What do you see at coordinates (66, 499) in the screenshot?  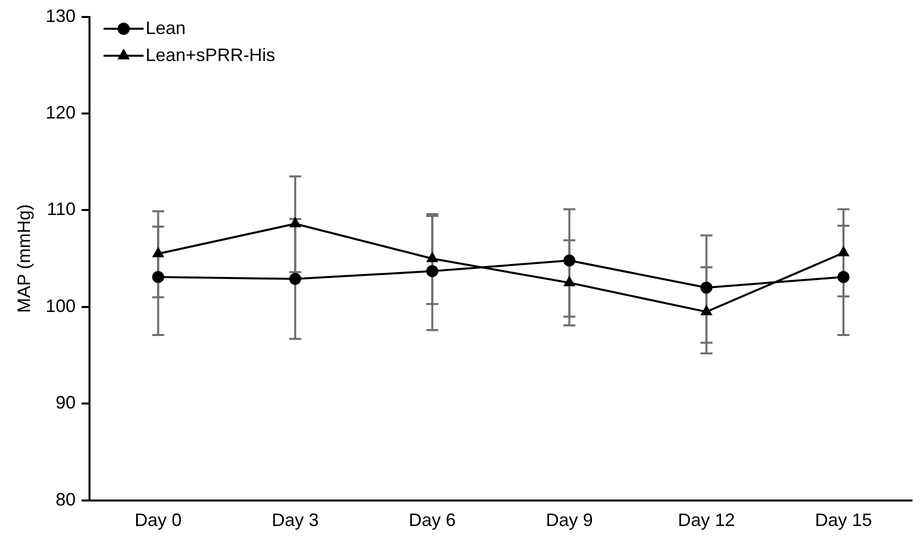 I see `y-tick-label: 80` at bounding box center [66, 499].